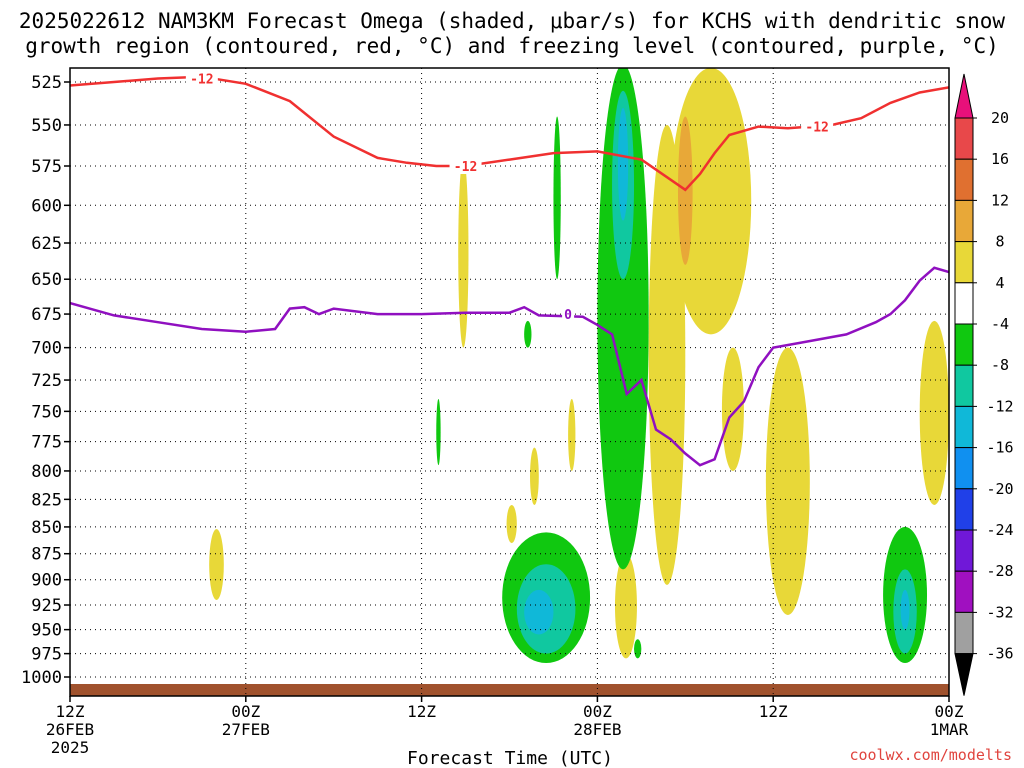 The image size is (1024, 768). What do you see at coordinates (46, 412) in the screenshot?
I see `y-tick-label: 750` at bounding box center [46, 412].